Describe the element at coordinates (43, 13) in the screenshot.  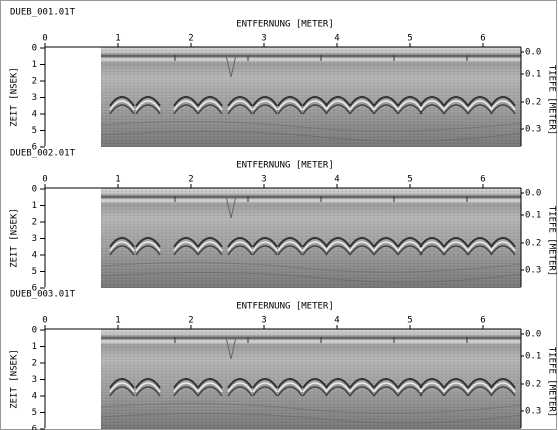
I see `file-name: DUEB_001.01T` at that location.